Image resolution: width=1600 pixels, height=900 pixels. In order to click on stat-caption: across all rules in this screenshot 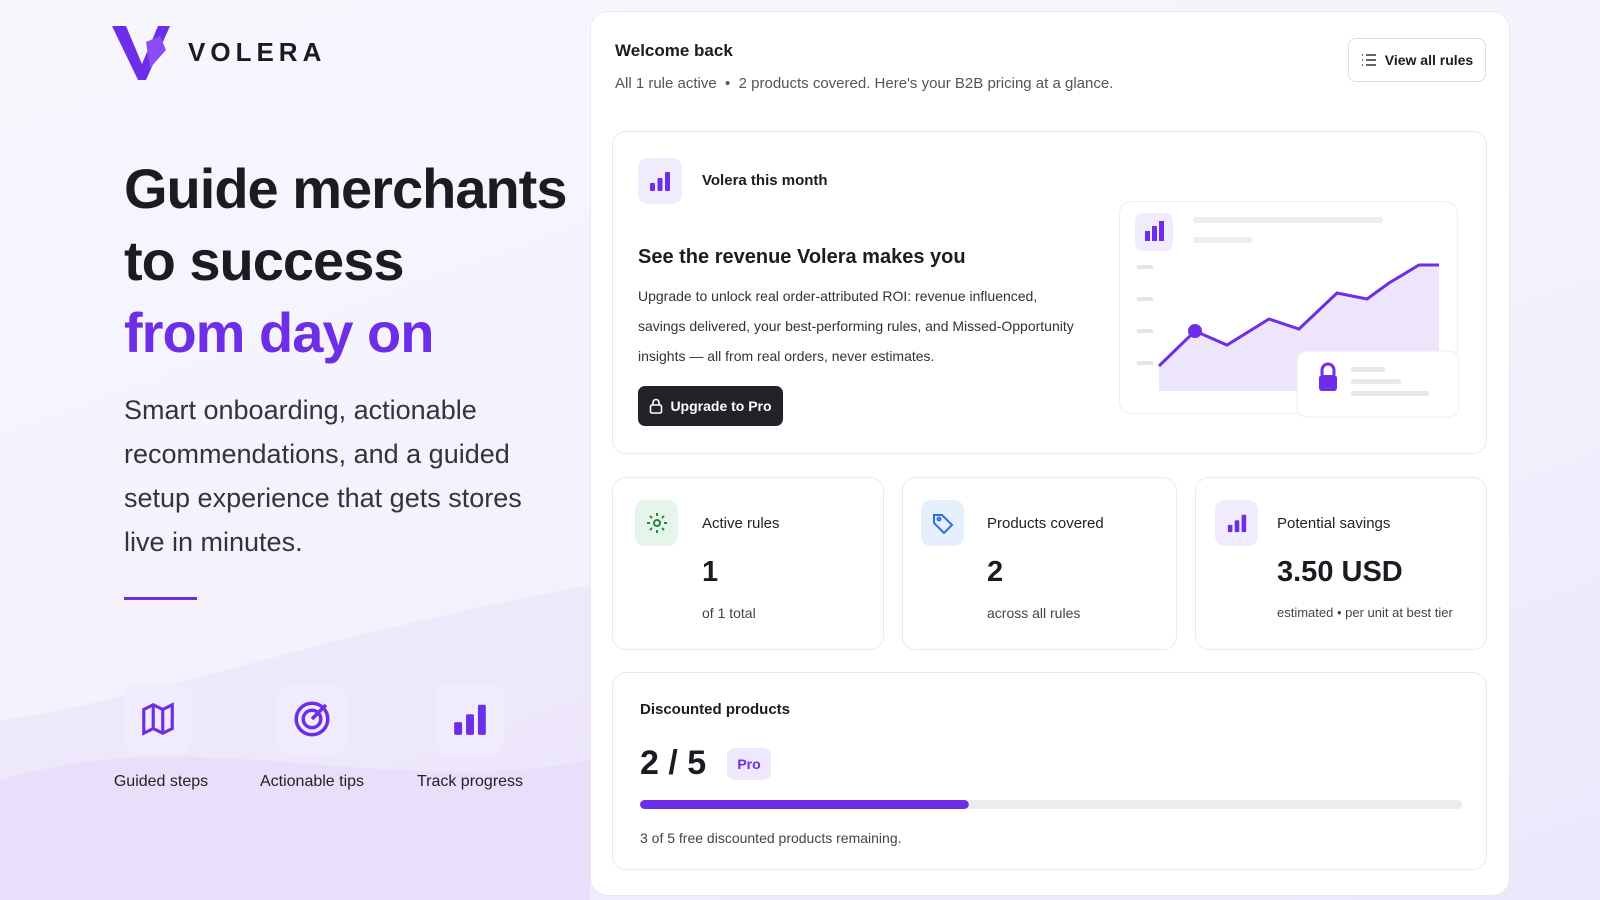, I will do `click(1034, 613)`.